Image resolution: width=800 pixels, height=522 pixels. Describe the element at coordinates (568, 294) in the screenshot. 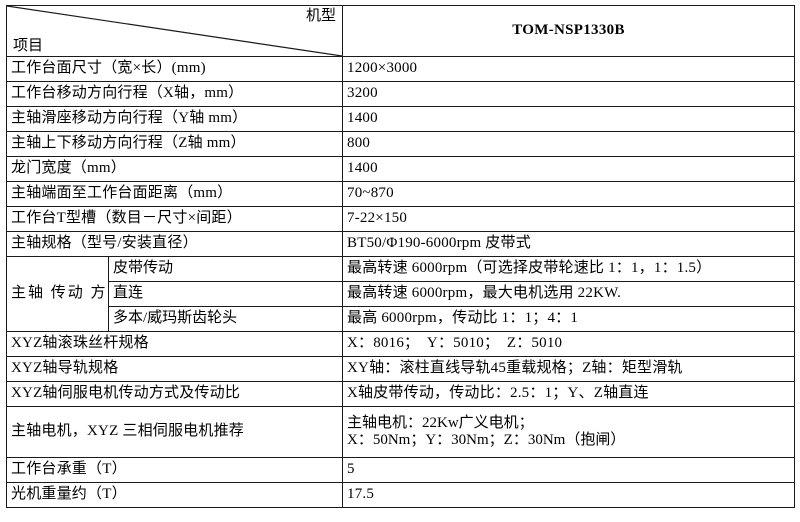

I see `transmission-sub-value: 最高转速 6000rpm，最大电机选用 22KW.` at that location.